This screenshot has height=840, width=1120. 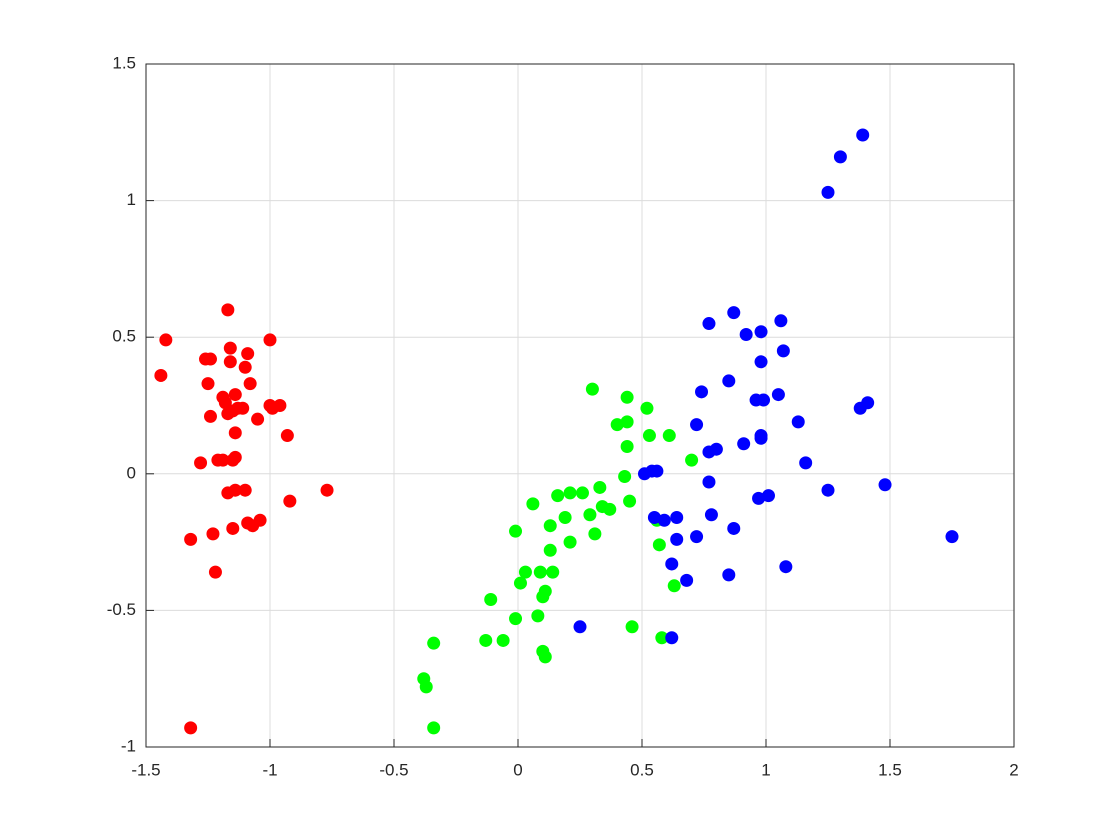 I want to click on x-tick-label: -1.5, so click(x=145, y=769).